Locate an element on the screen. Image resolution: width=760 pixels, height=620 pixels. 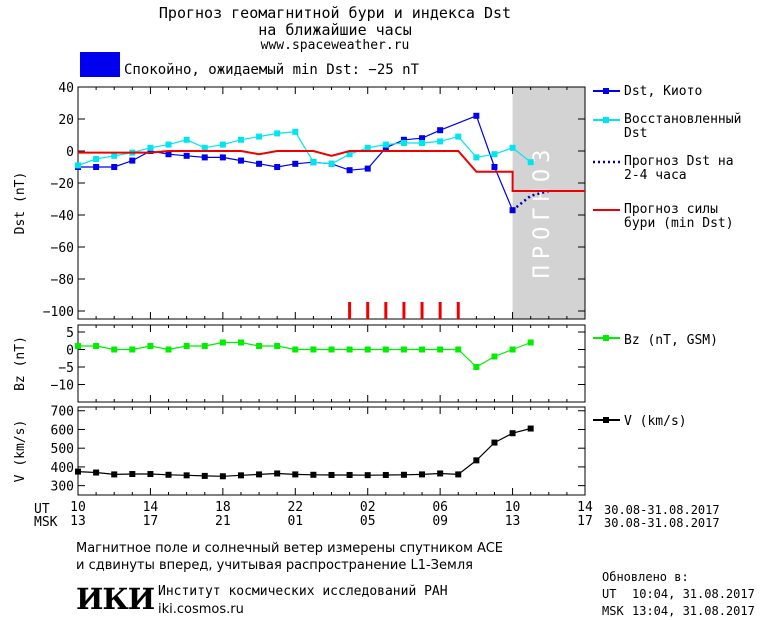
forecast-region is located at coordinates (548, 203).